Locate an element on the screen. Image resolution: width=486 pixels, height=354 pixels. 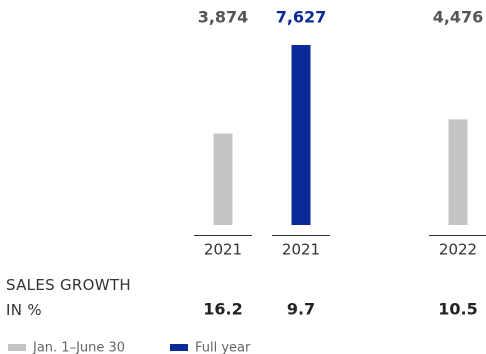
value-label: 4,476 is located at coordinates (458, 17).